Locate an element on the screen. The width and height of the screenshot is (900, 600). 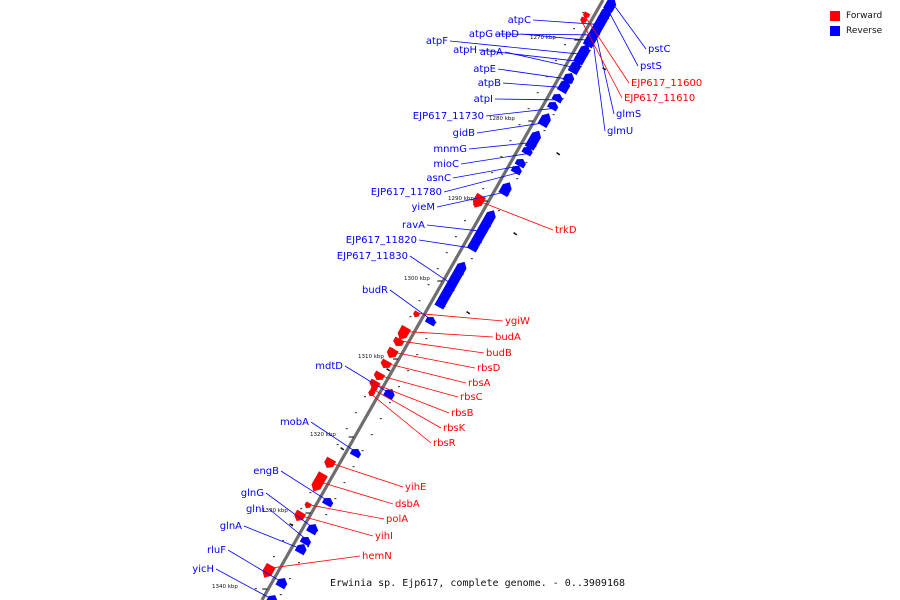
gene-leader-yieM is located at coordinates (473, 199).